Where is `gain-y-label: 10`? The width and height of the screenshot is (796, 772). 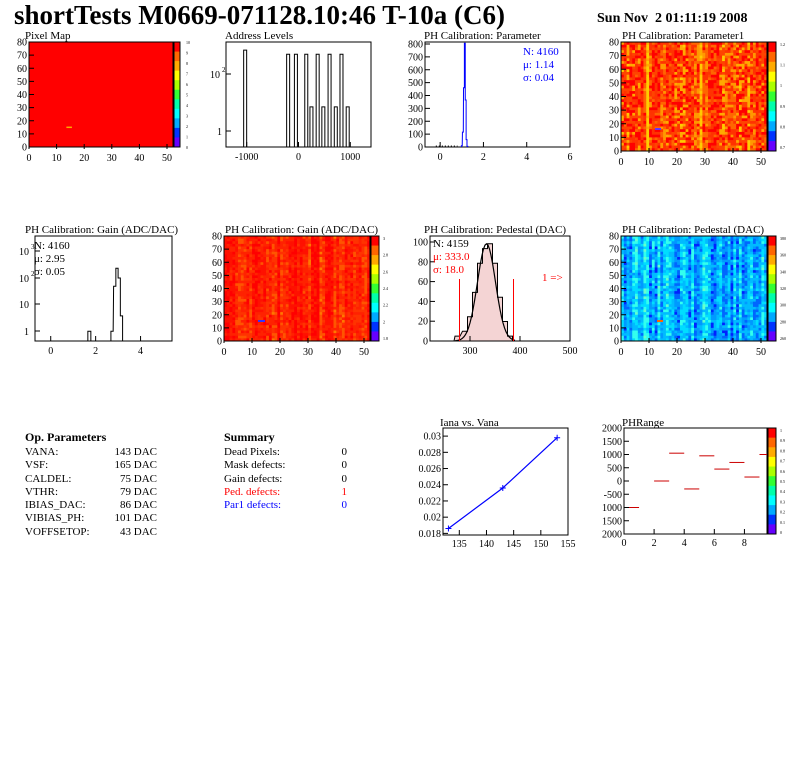
gain-y-label: 10 is located at coordinates (24, 279).